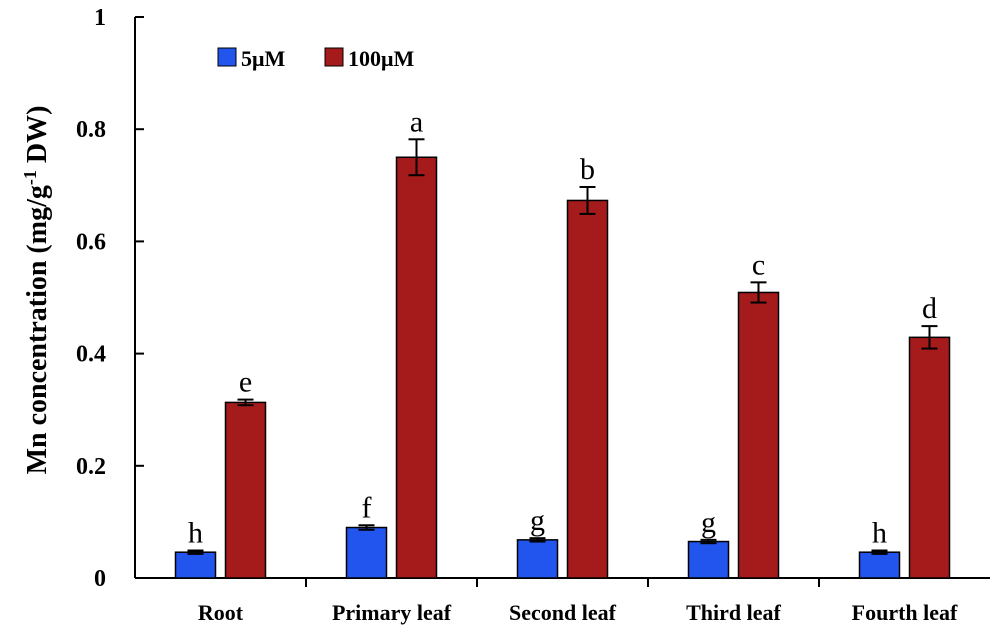 The image size is (1000, 632). Describe the element at coordinates (334, 57) in the screenshot. I see `legend-swatch-100um` at that location.